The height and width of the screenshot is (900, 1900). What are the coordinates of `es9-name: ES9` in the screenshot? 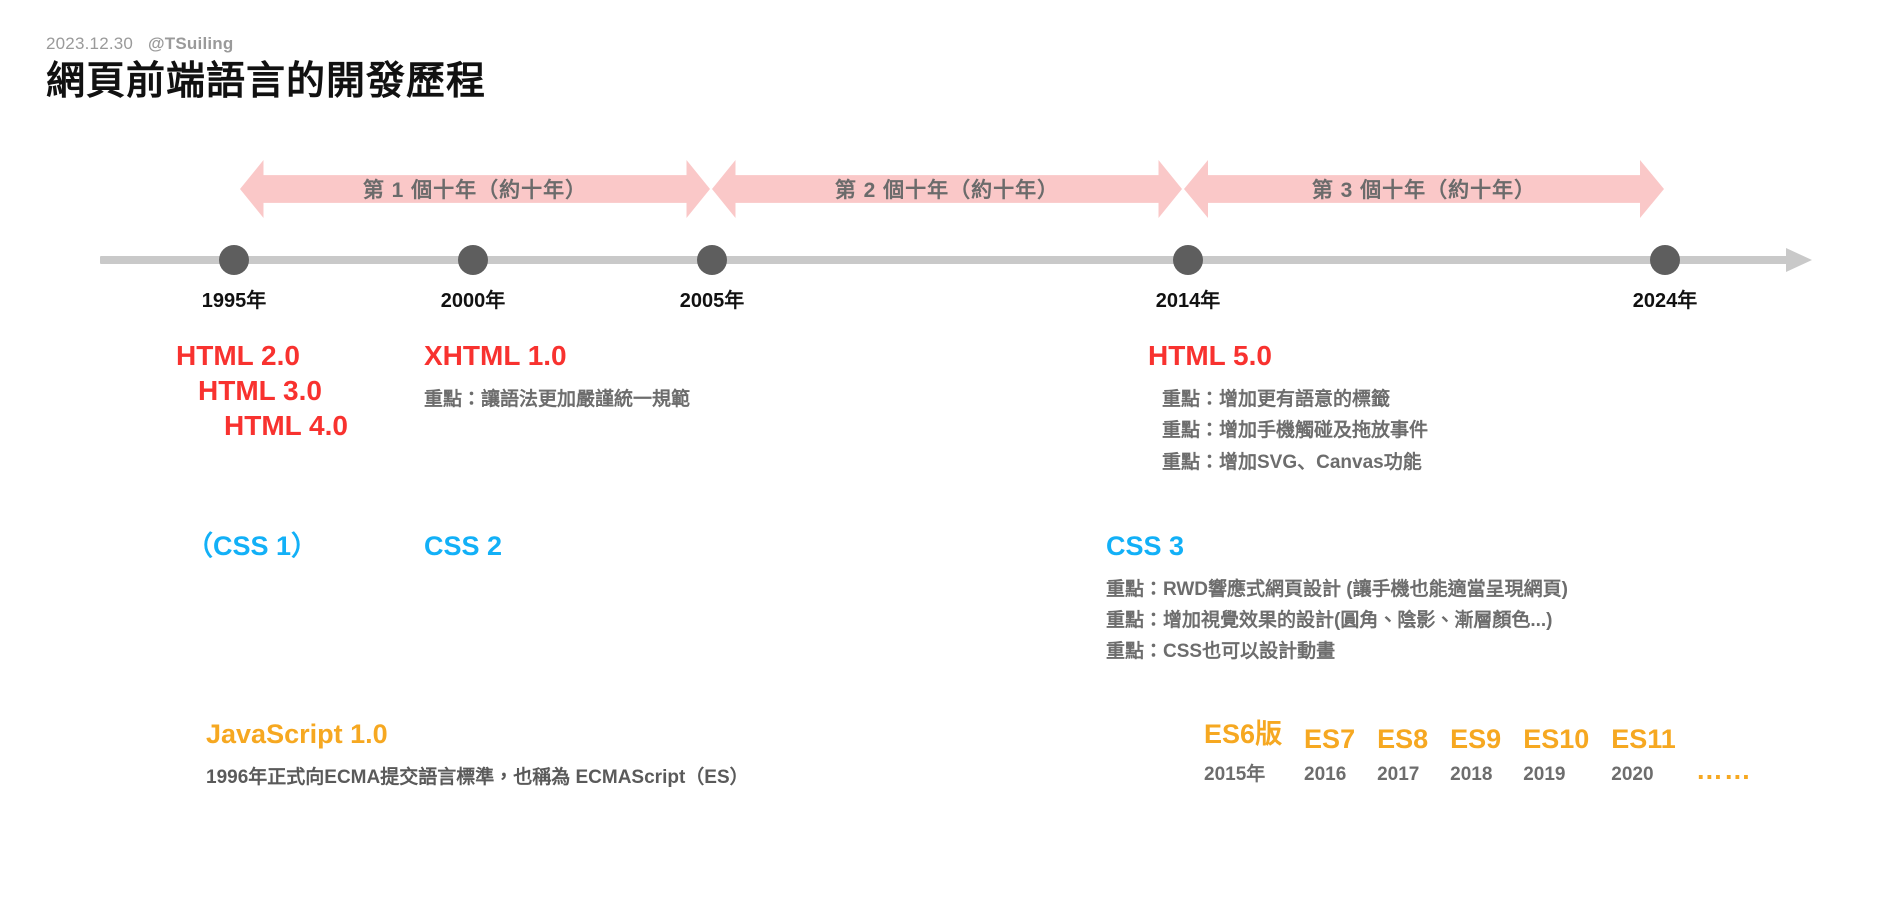 It's located at (1476, 739).